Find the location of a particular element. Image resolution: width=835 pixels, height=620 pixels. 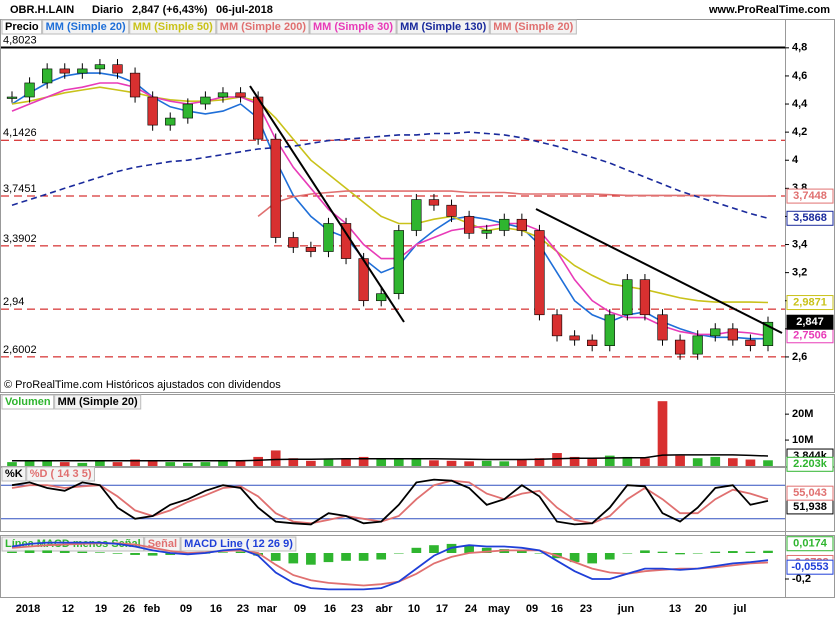

value-label: 2,9871 is located at coordinates (810, 302).